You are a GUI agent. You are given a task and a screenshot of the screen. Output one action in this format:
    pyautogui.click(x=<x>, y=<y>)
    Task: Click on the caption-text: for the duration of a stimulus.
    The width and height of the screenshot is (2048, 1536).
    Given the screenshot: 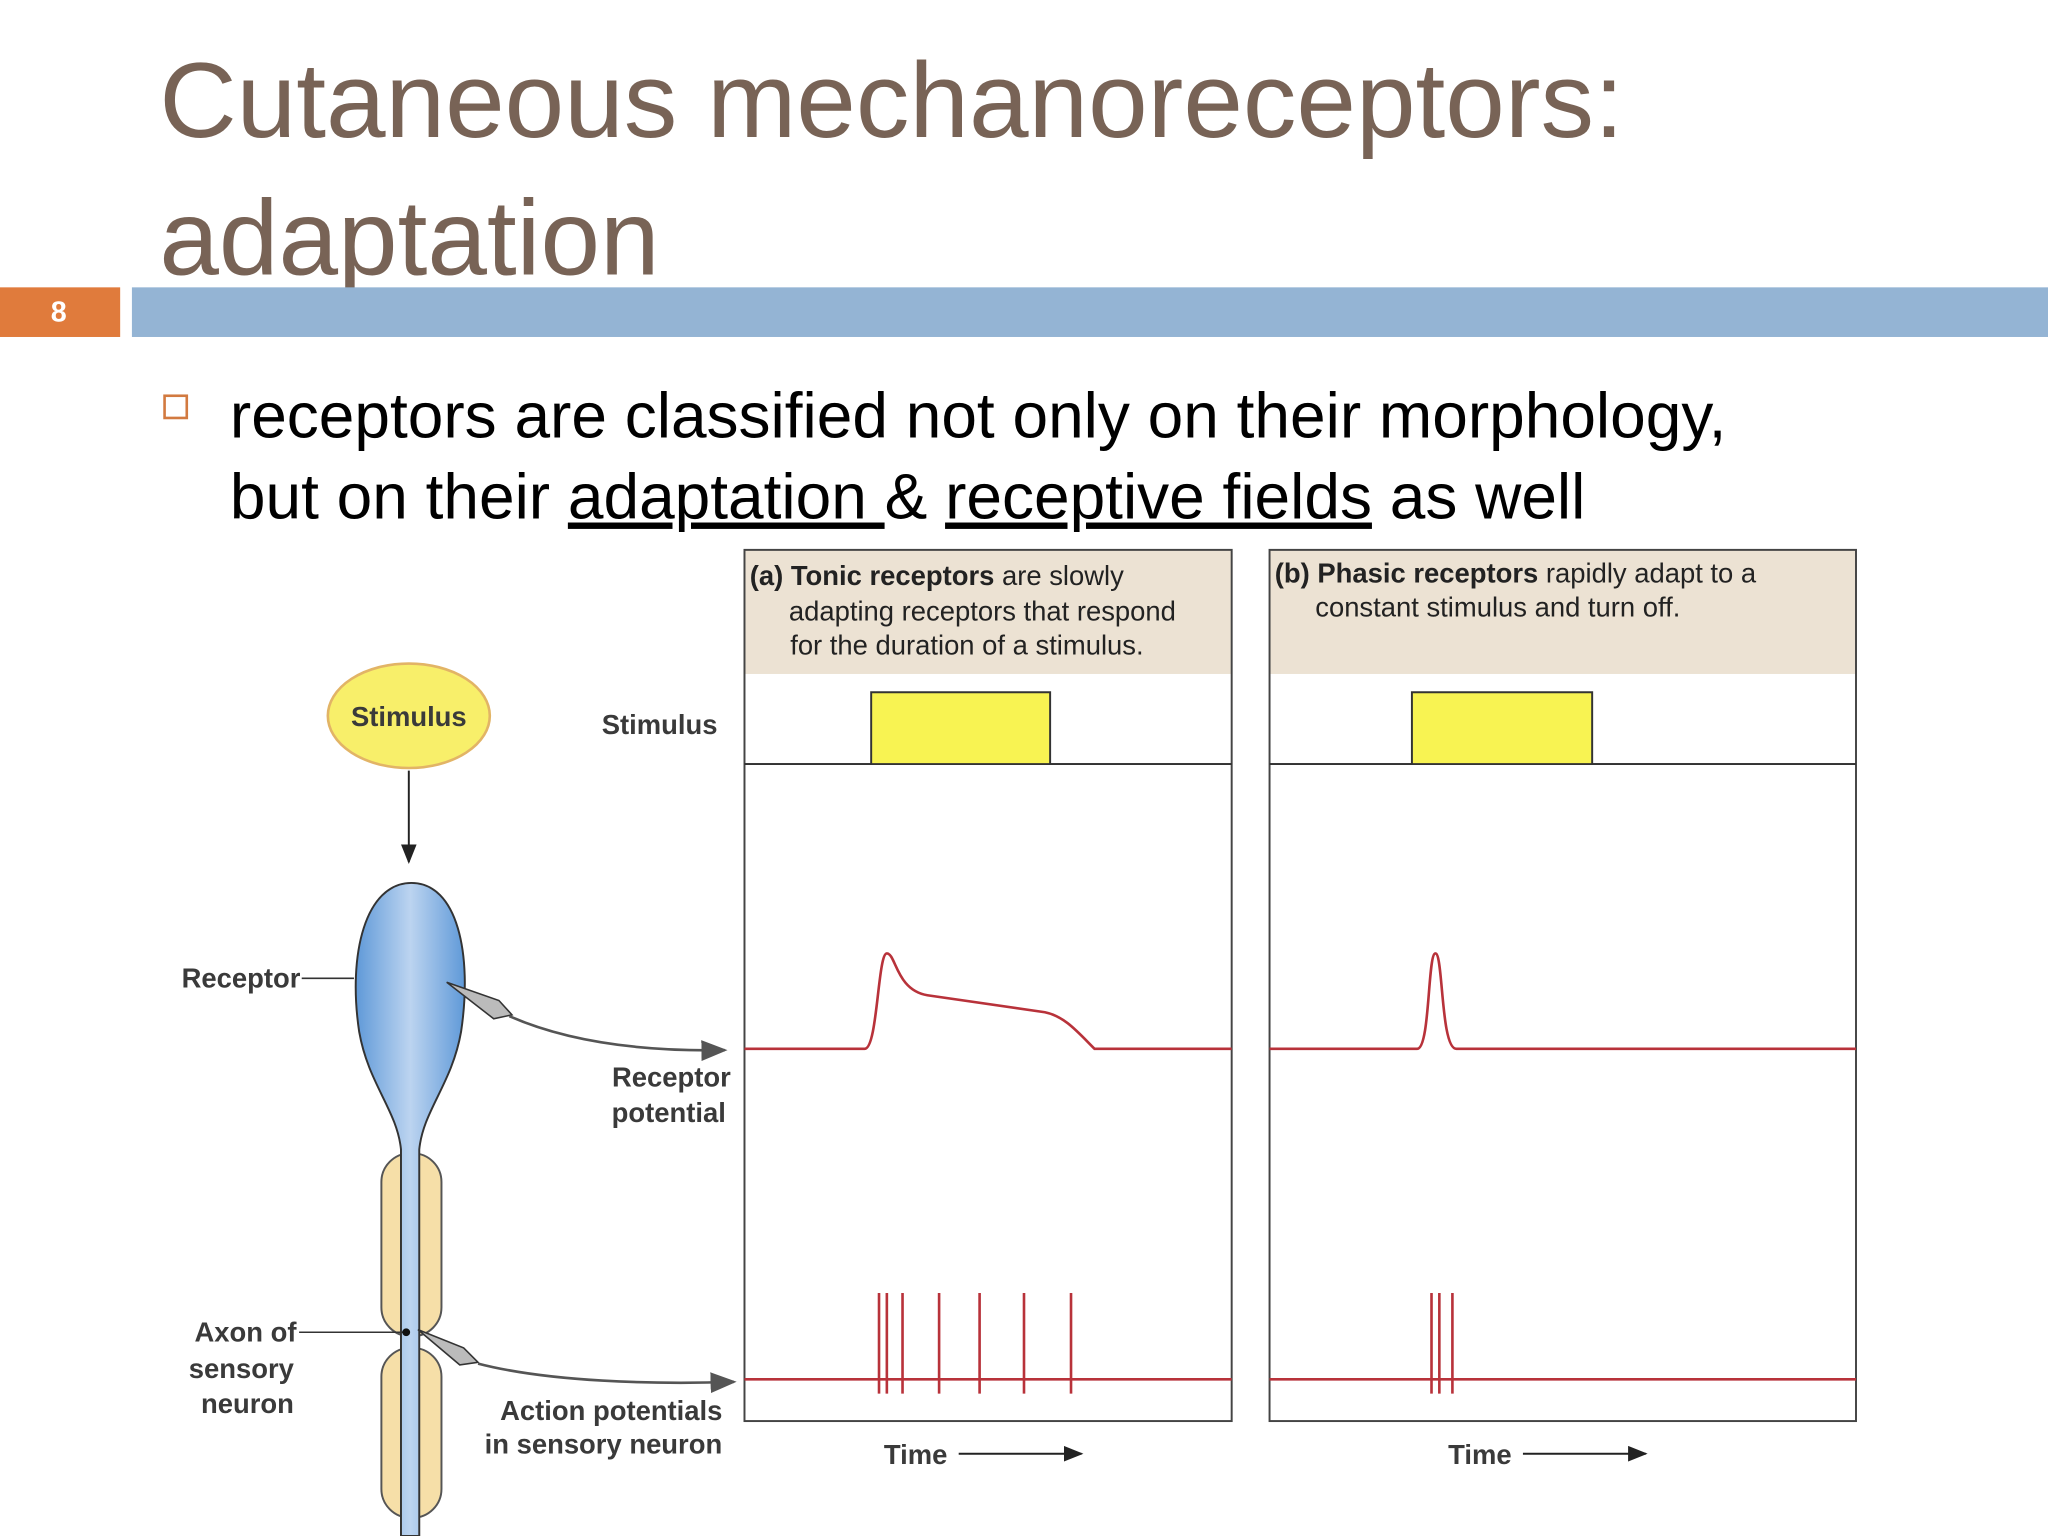 What is the action you would take?
    pyautogui.click(x=966, y=644)
    